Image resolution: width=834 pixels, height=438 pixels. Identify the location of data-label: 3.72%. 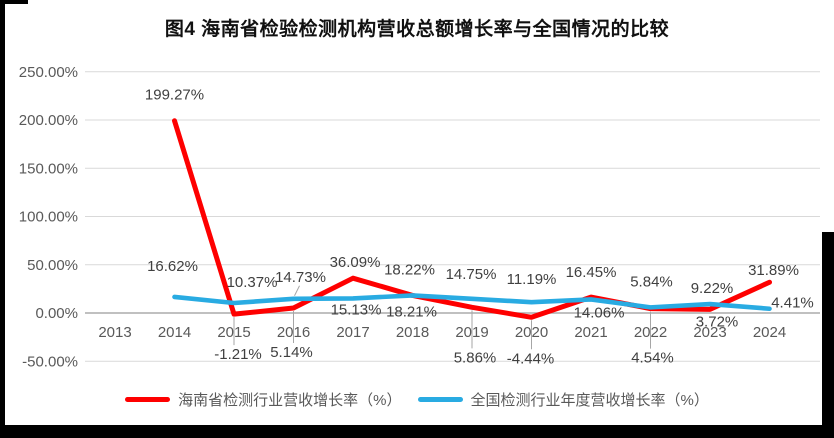
(717, 321).